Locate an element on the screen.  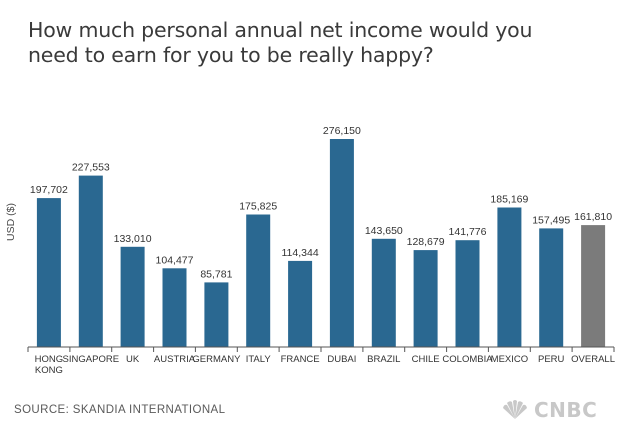
category-label: HONG KONG is located at coordinates (49, 365).